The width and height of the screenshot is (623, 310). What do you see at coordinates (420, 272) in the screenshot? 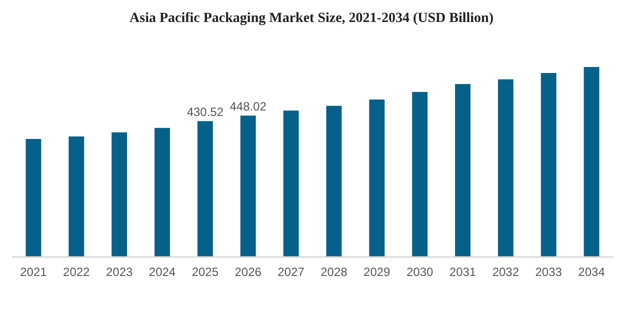
I see `x-tick-label: 2030` at bounding box center [420, 272].